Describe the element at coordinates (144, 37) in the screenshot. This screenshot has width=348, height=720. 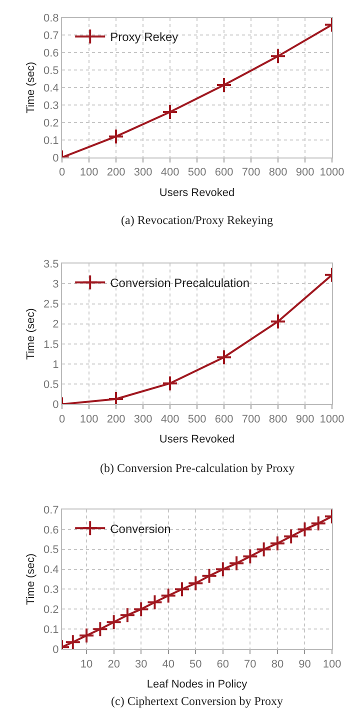
I see `legend-label: Proxy Rekey` at that location.